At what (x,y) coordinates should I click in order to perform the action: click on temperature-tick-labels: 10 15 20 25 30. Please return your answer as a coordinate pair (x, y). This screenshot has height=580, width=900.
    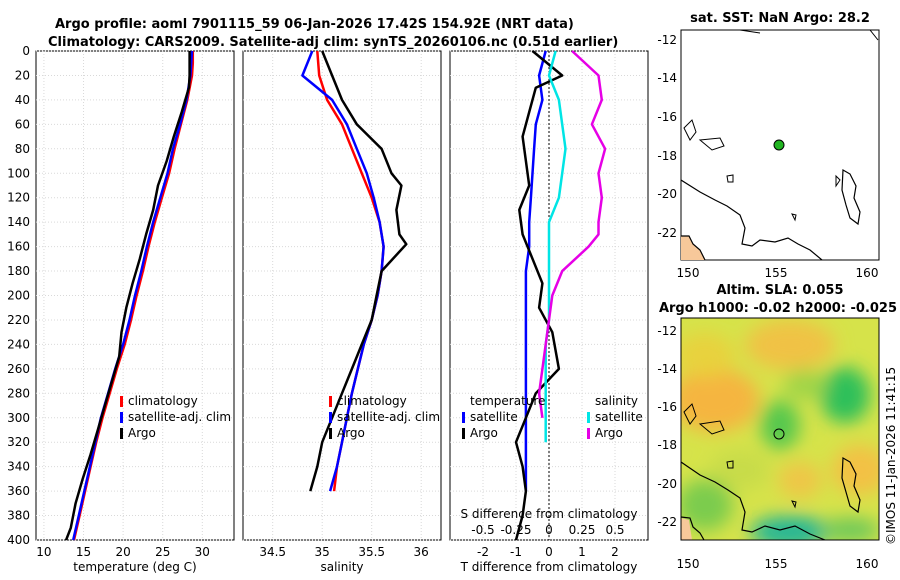
    Looking at the image, I should click on (123, 552).